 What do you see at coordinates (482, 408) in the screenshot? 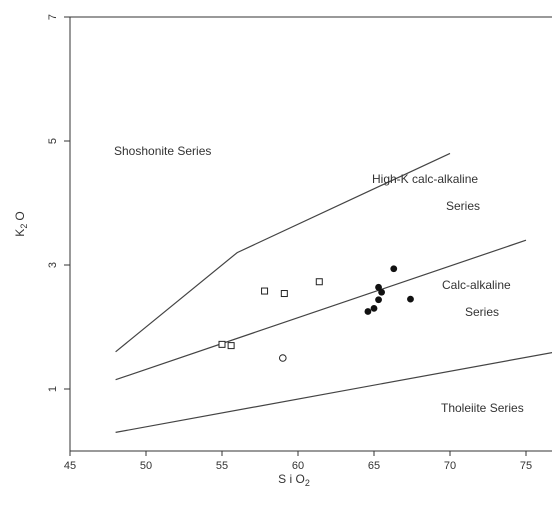
I see `region-label-tholeiite: Tholeiite Series` at bounding box center [482, 408].